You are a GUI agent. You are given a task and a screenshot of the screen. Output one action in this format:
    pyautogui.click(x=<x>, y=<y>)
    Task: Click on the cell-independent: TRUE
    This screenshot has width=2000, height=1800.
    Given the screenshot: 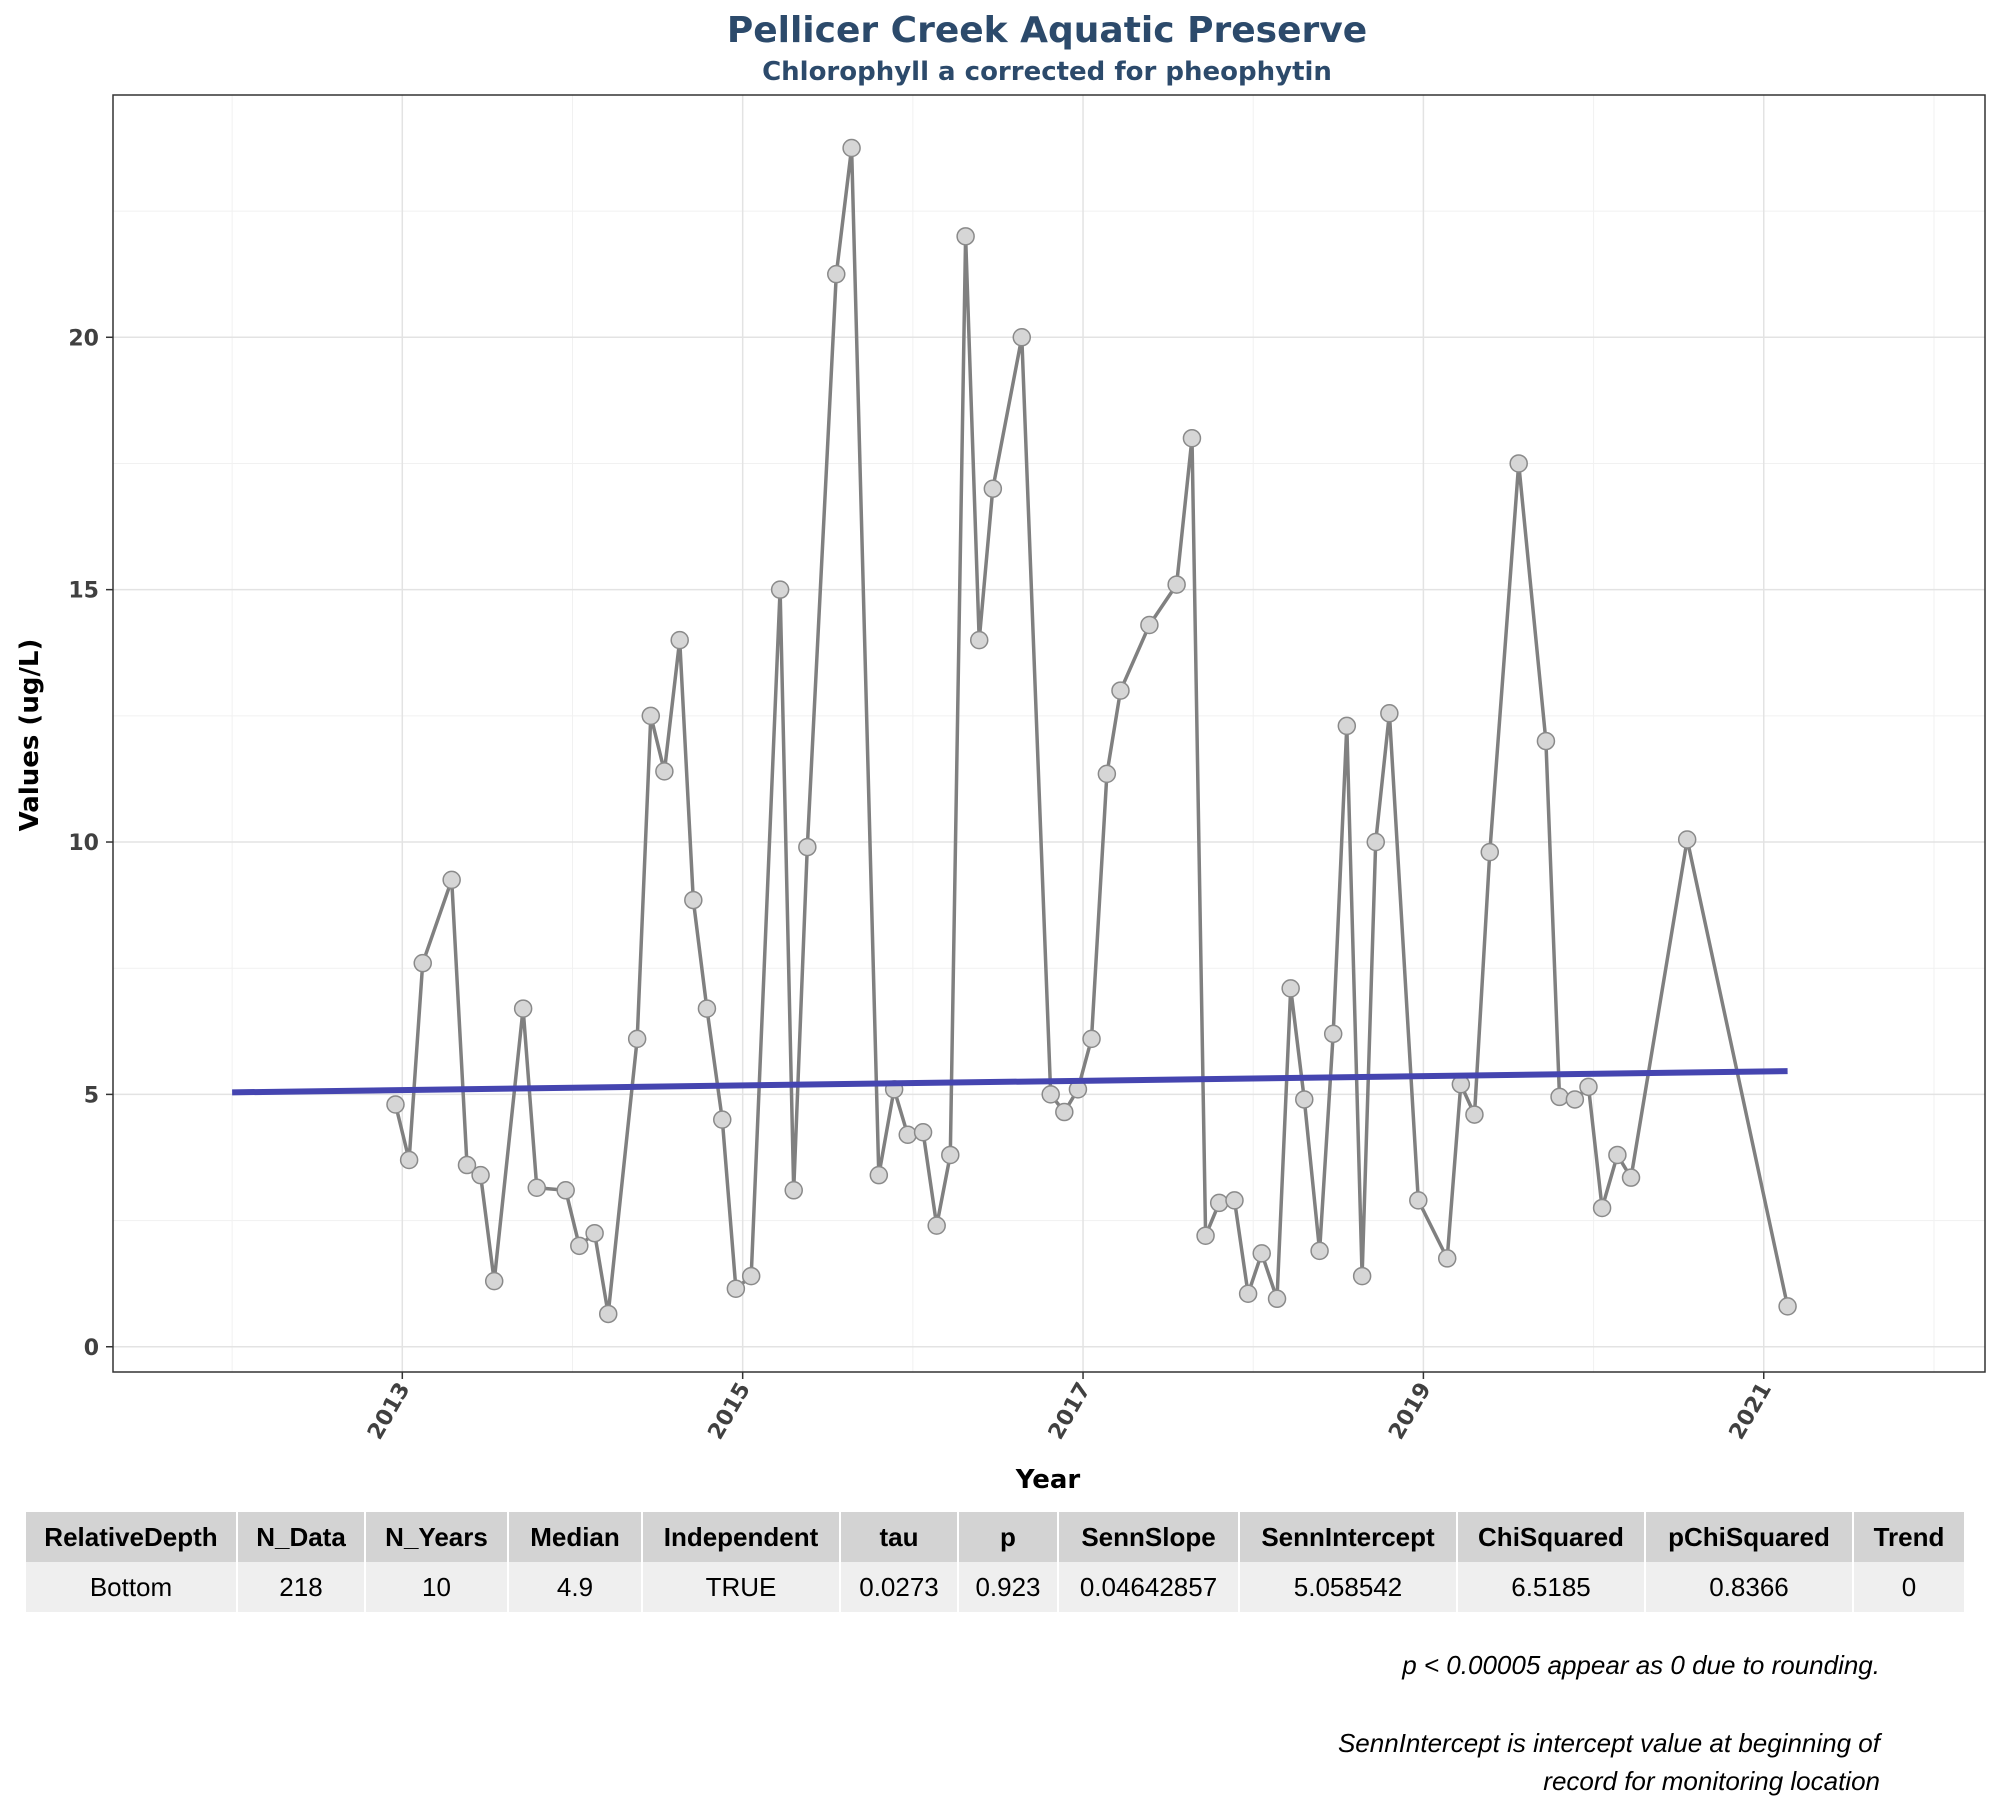 What is the action you would take?
    pyautogui.click(x=741, y=1587)
    